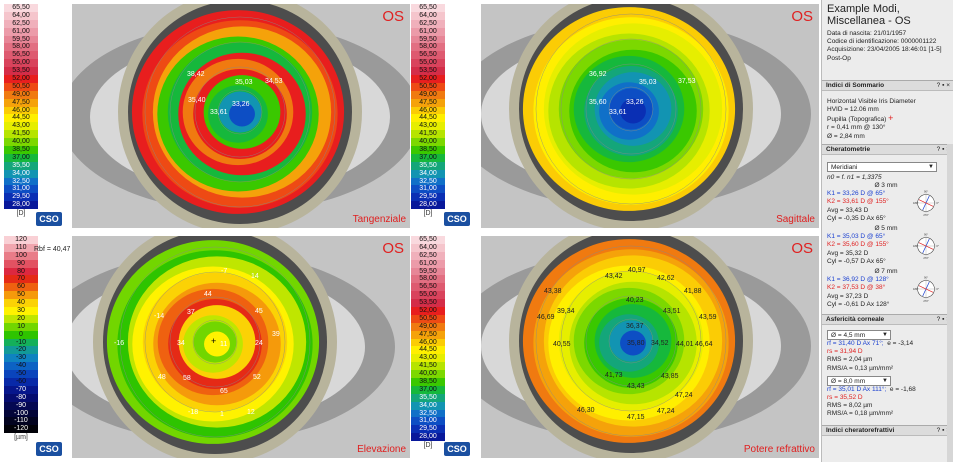 The image size is (953, 462). What do you see at coordinates (21, 311) in the screenshot?
I see `scale-step: 30` at bounding box center [21, 311].